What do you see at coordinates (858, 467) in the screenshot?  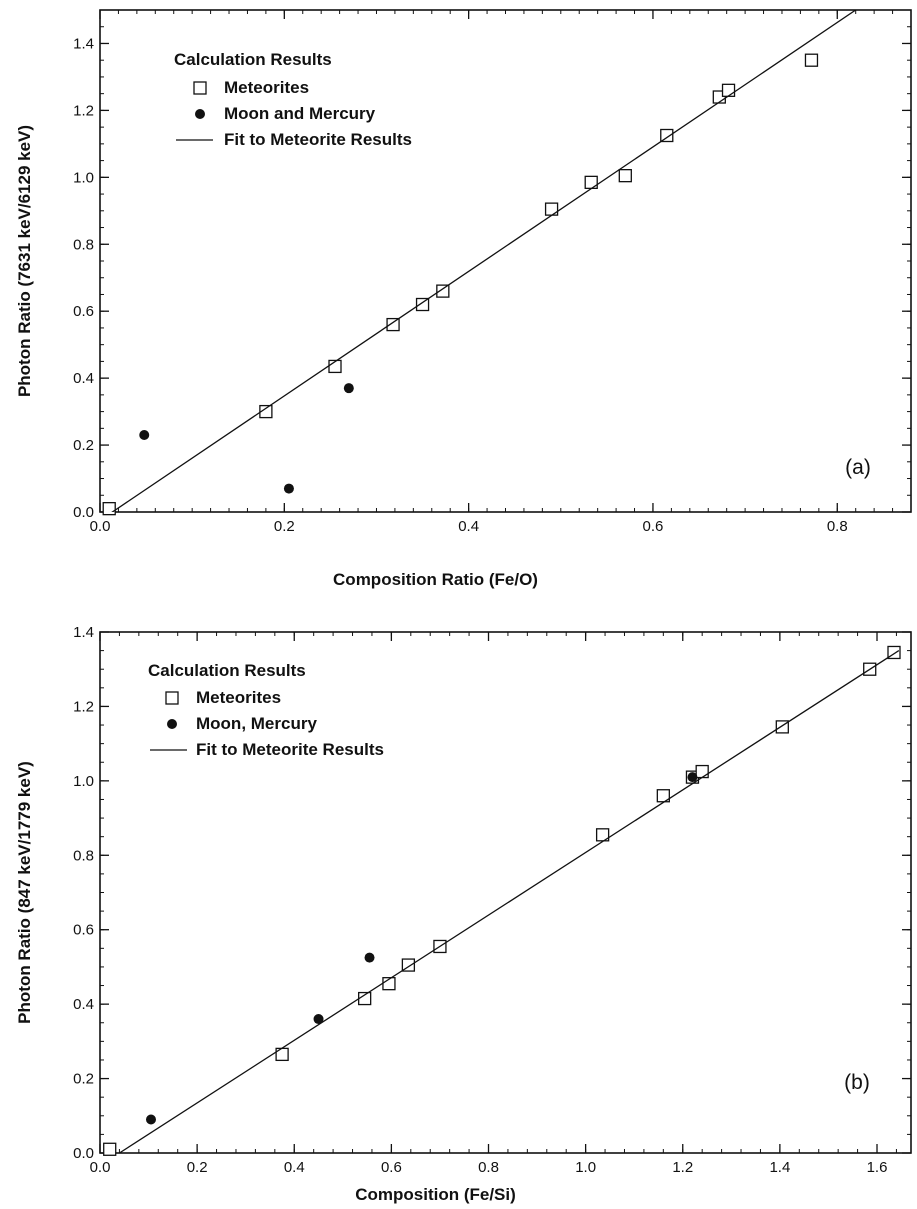 I see `panel-label: (a)` at bounding box center [858, 467].